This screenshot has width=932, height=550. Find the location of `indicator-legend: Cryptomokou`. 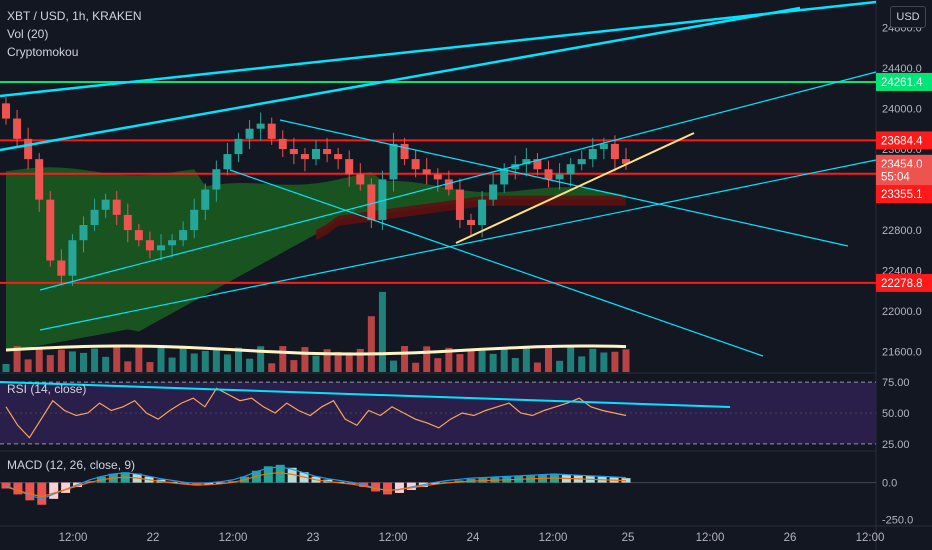

indicator-legend: Cryptomokou is located at coordinates (43, 52).